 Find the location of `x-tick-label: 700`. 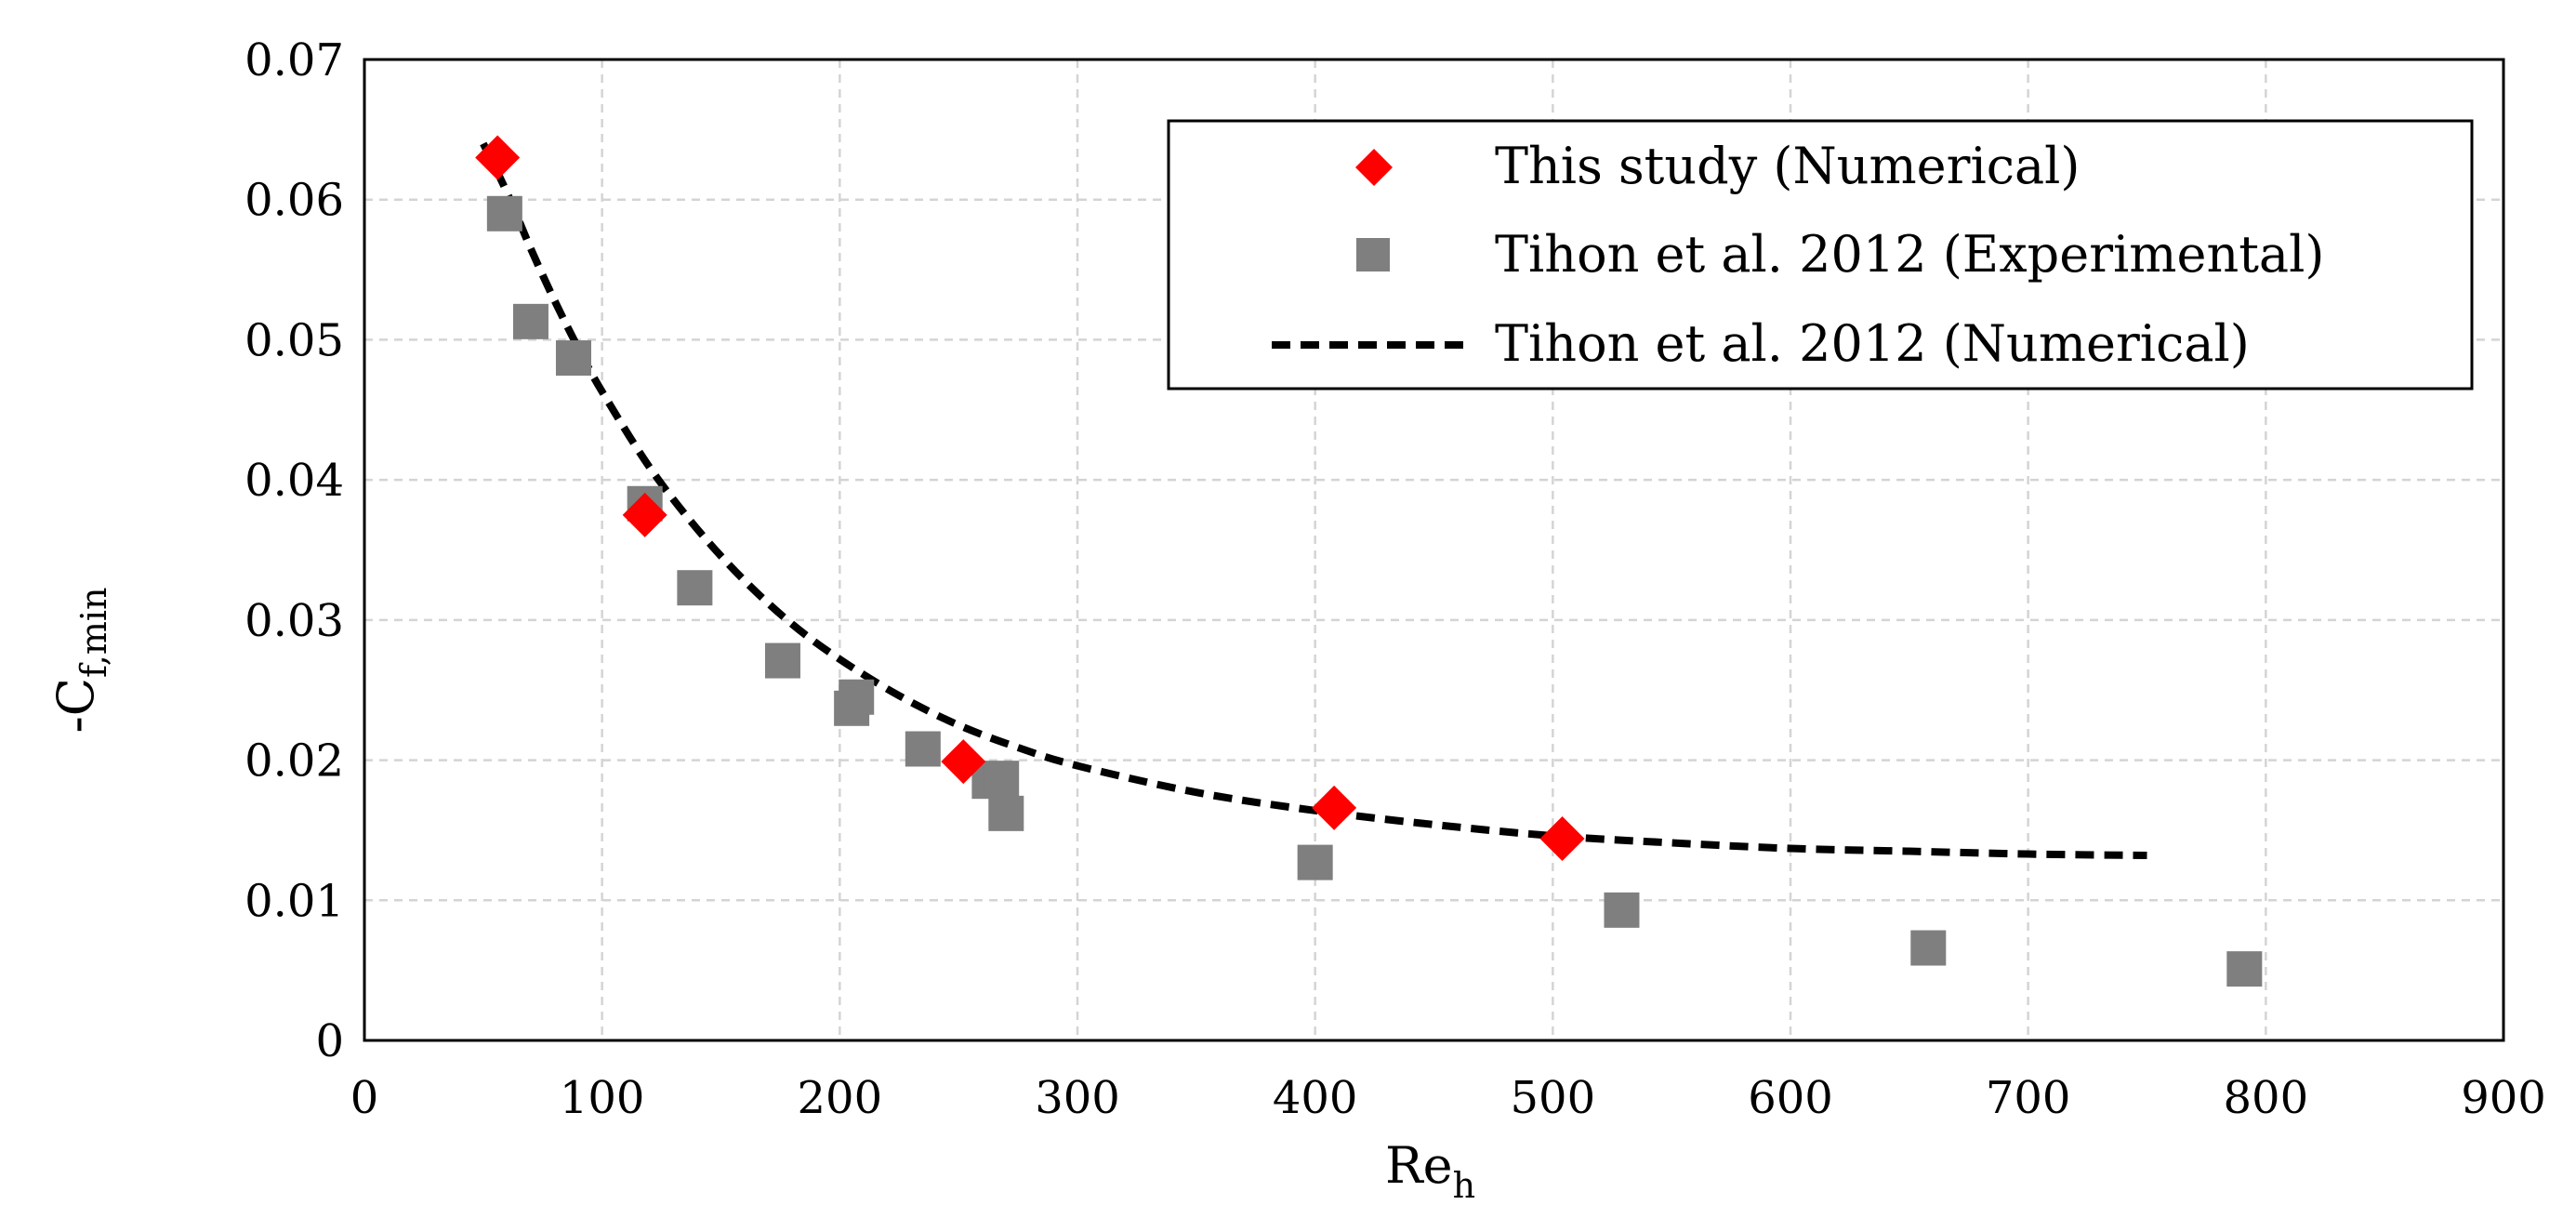

x-tick-label: 700 is located at coordinates (2028, 1098).